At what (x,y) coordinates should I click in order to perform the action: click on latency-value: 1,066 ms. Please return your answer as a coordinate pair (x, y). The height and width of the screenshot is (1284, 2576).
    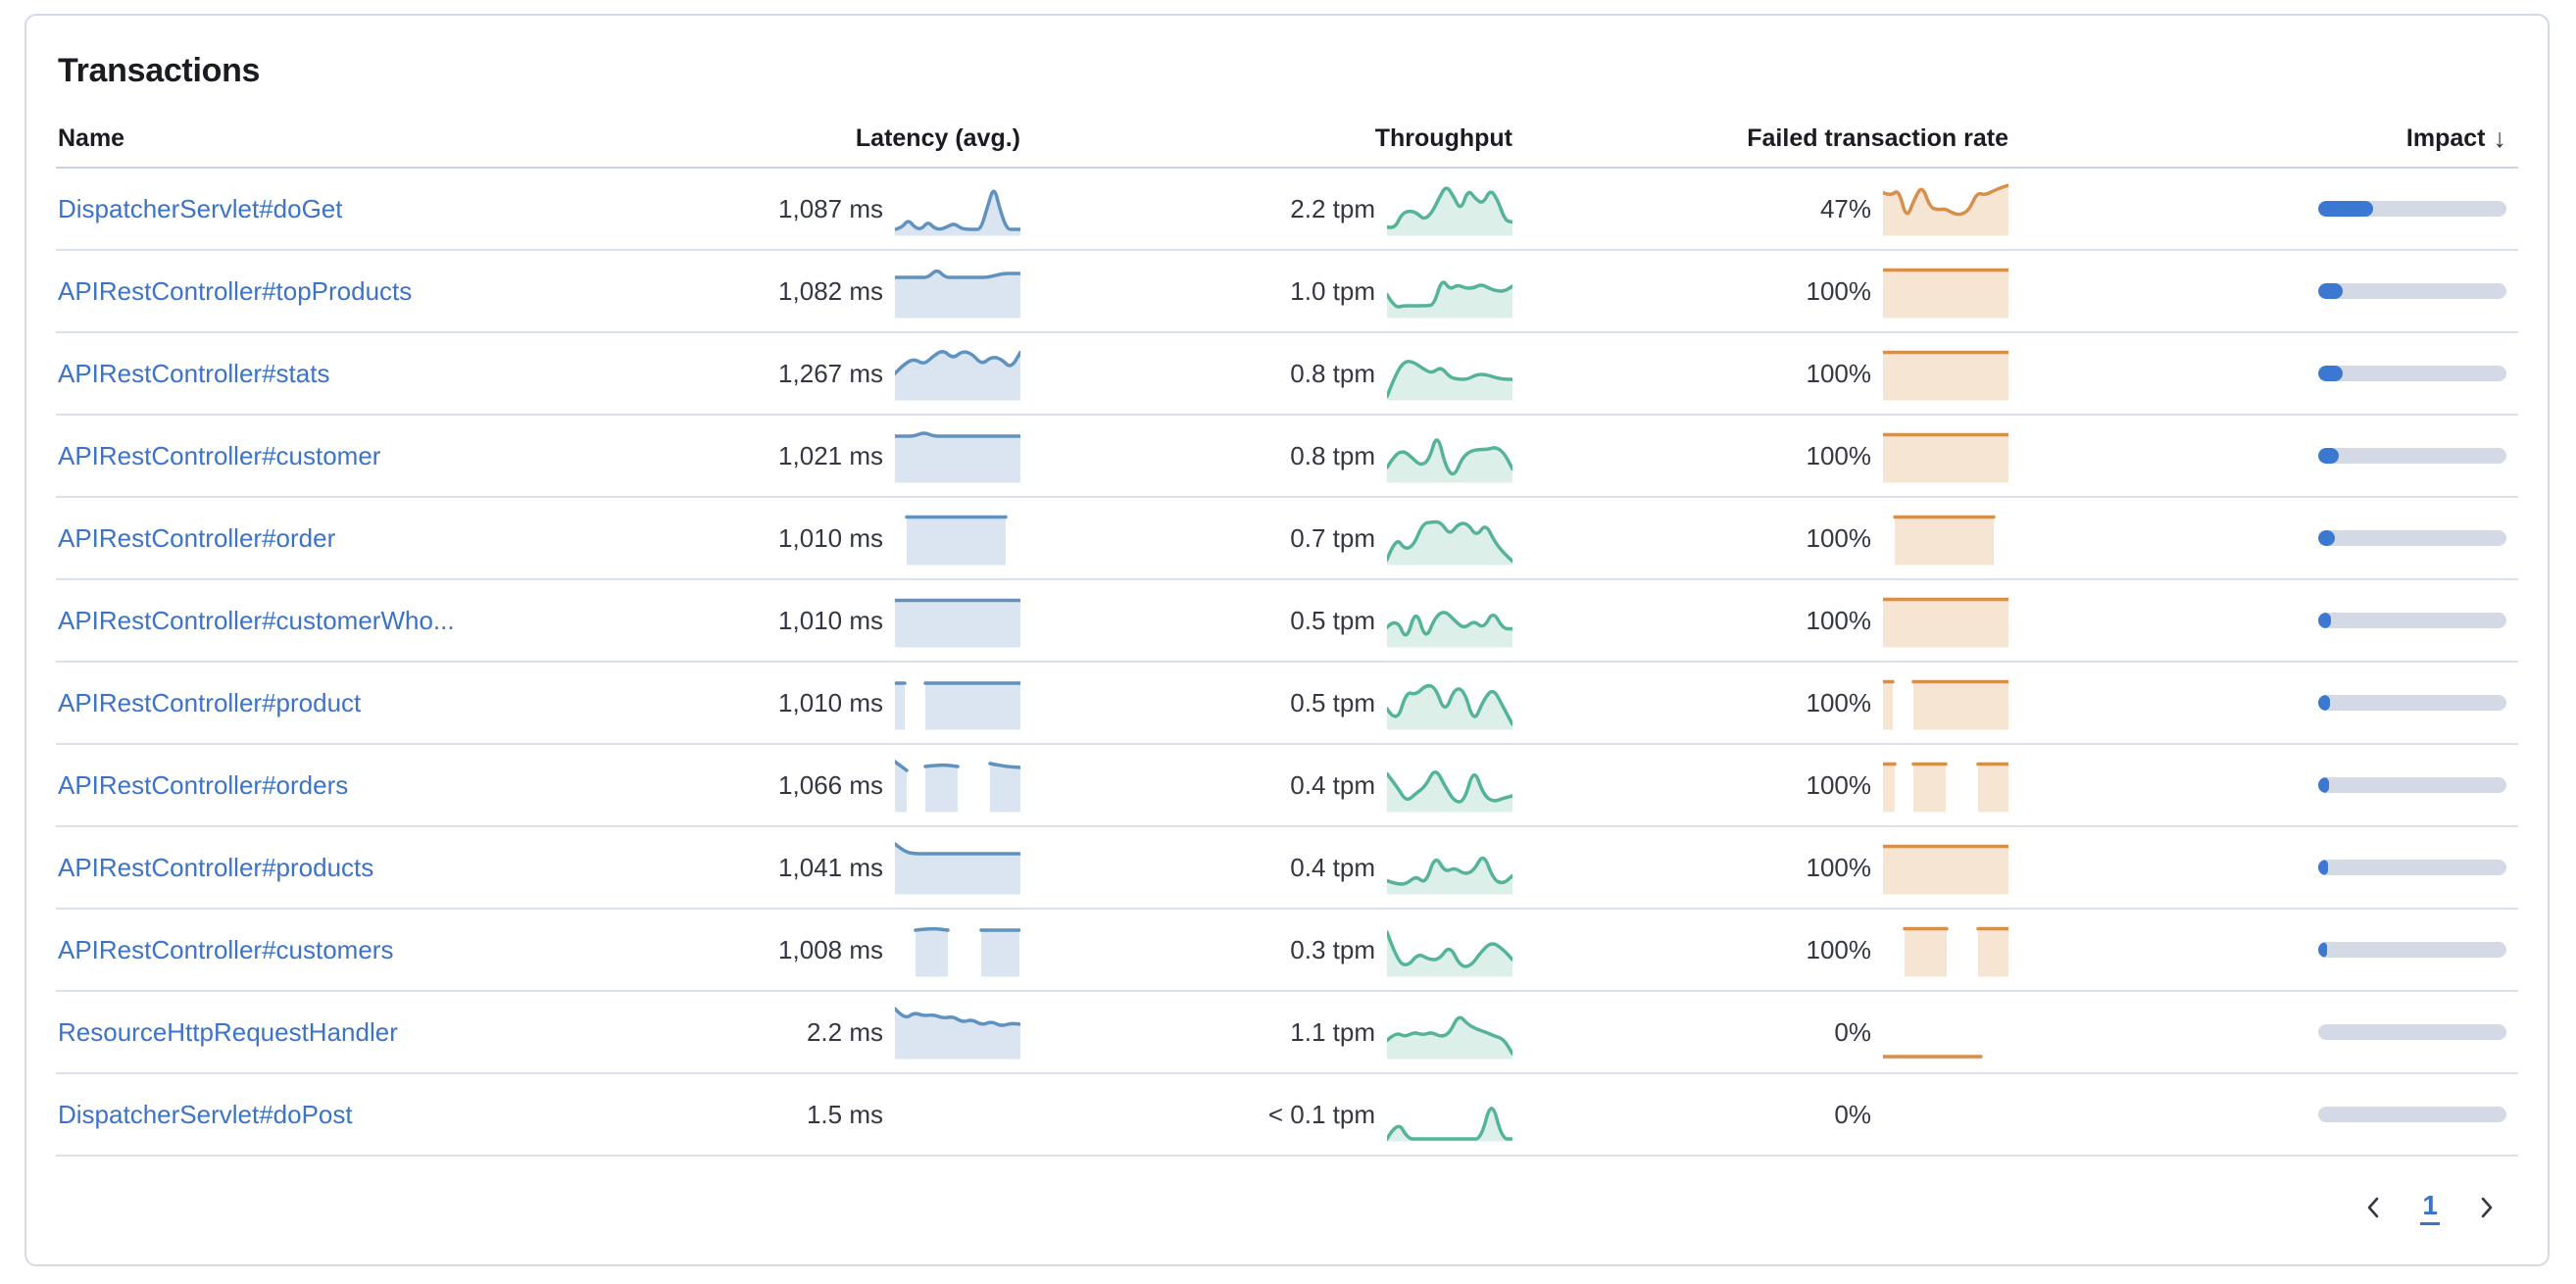
    Looking at the image, I should click on (830, 784).